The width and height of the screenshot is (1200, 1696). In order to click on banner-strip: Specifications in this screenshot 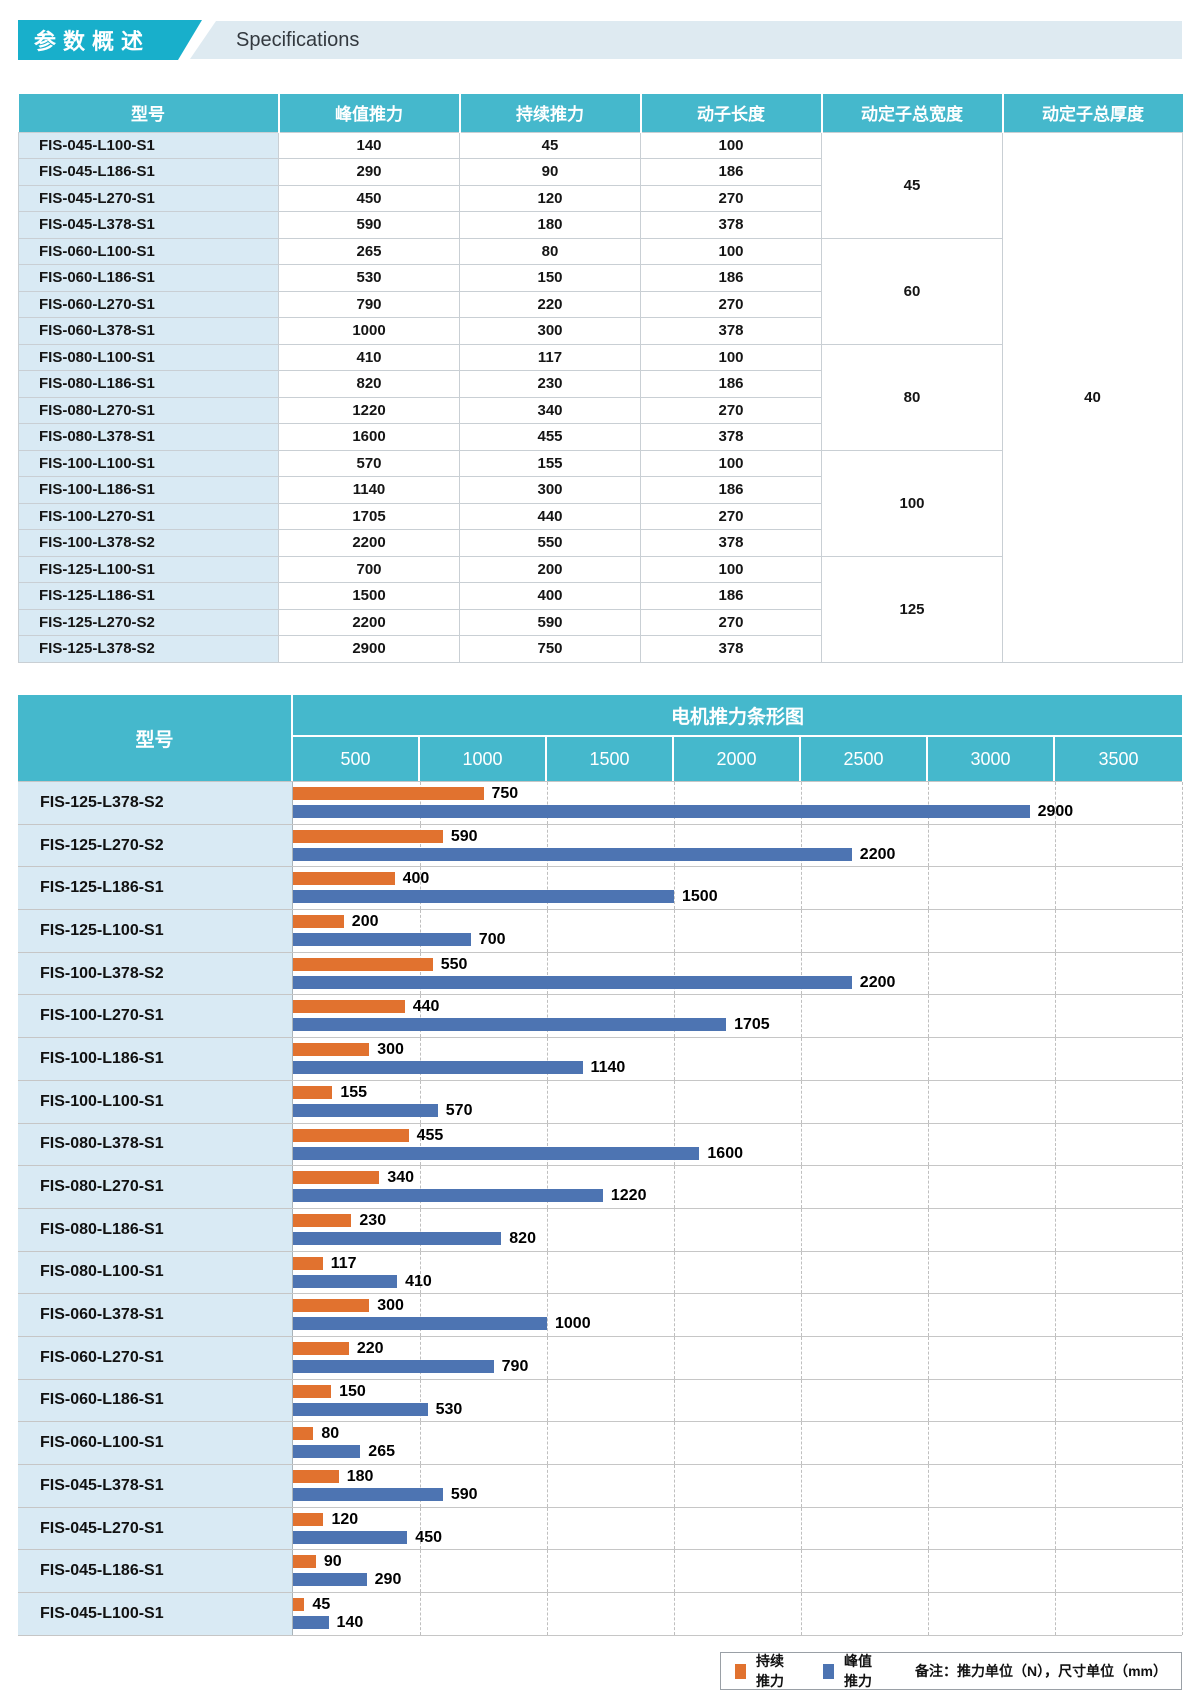, I will do `click(686, 40)`.